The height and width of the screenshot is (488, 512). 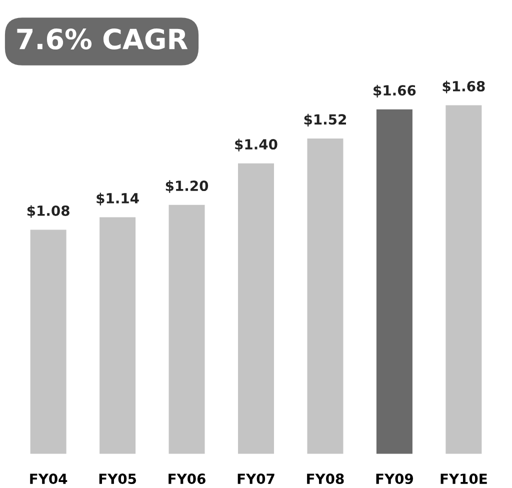 I want to click on x-tick-label: FY06, so click(x=187, y=479).